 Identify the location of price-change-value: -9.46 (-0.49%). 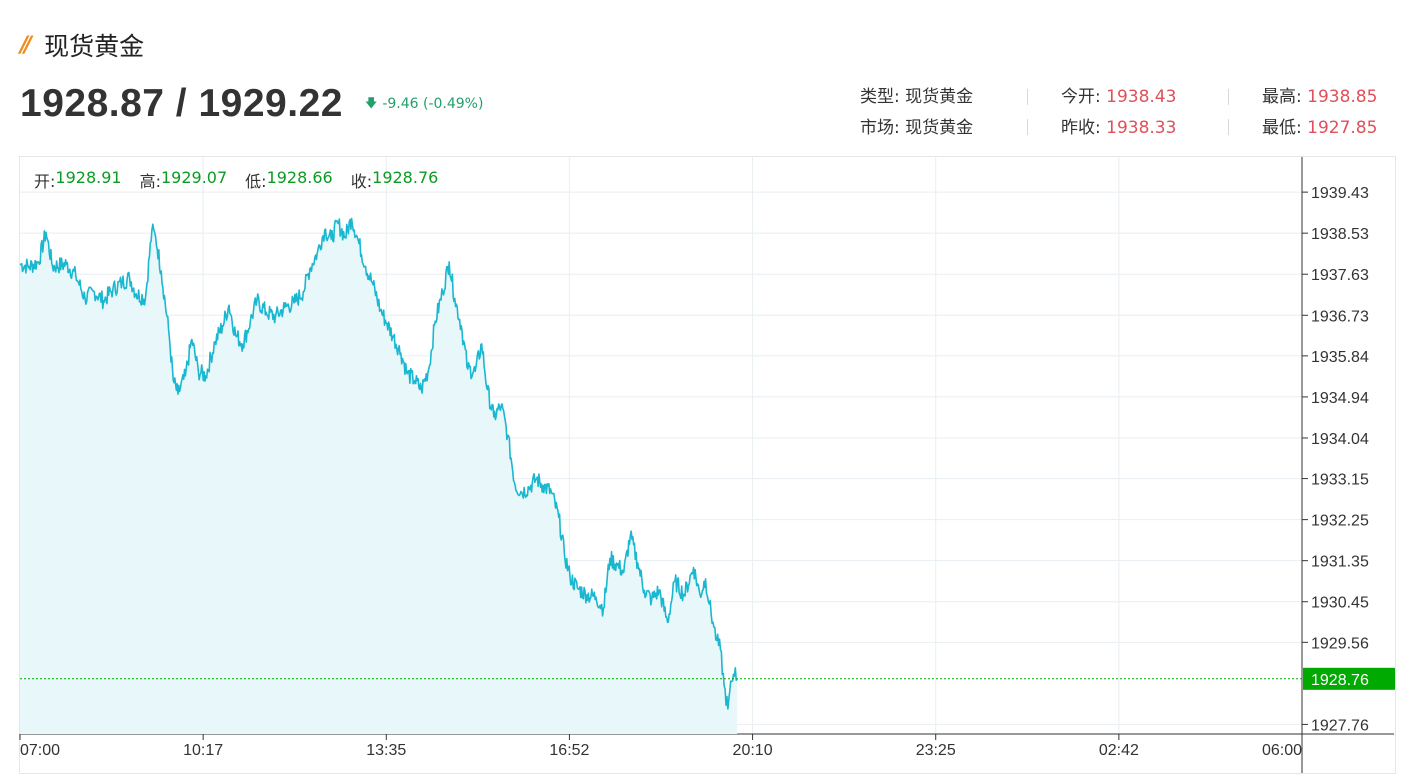
(433, 104).